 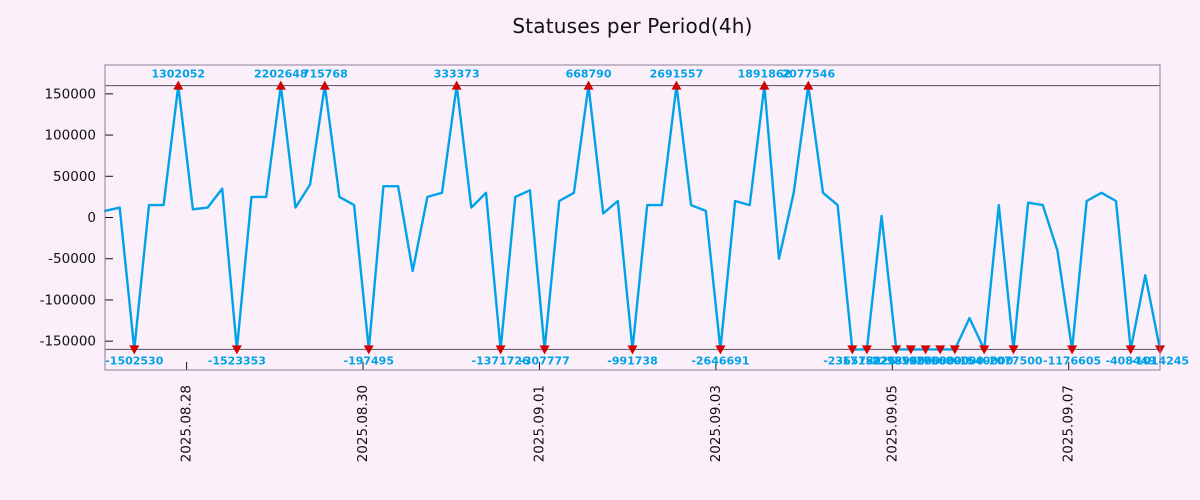 What do you see at coordinates (765, 74) in the screenshot?
I see `value-label: 1891862` at bounding box center [765, 74].